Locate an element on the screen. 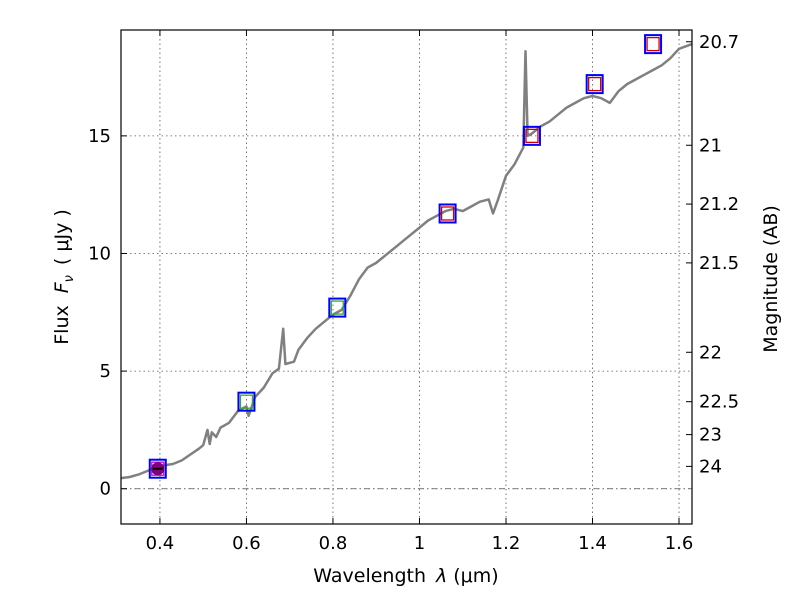  y-tick-label: 5 is located at coordinates (105, 371).